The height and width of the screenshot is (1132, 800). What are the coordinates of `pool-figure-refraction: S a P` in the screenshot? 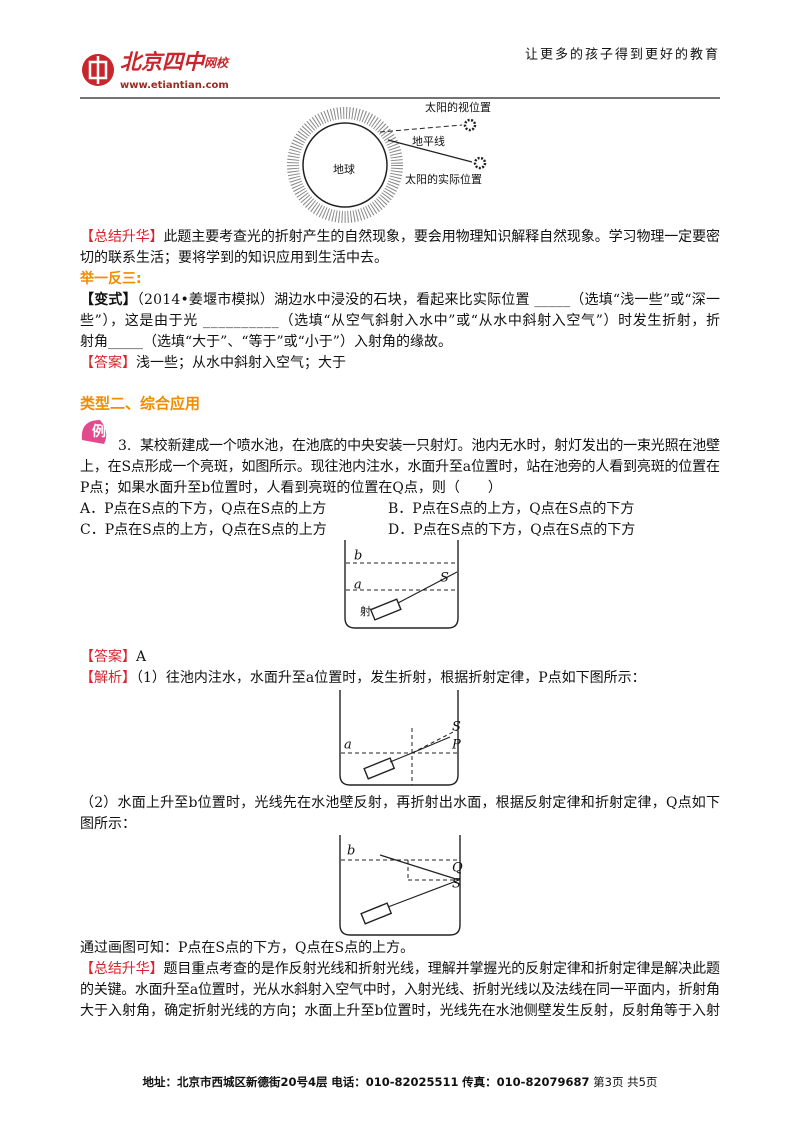 It's located at (400, 738).